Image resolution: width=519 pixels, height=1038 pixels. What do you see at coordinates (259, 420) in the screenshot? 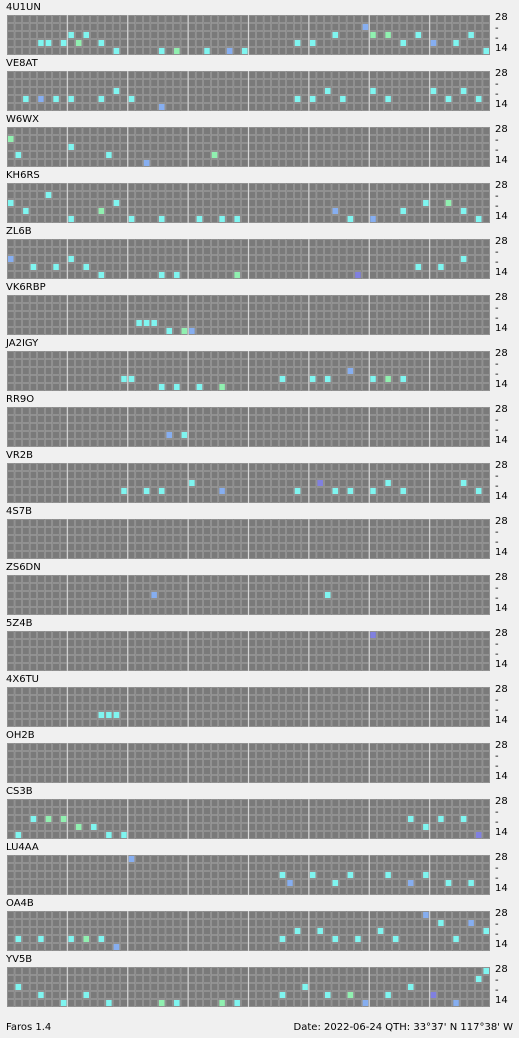
I see `beacon-panel: RR9O 28- -14` at bounding box center [259, 420].